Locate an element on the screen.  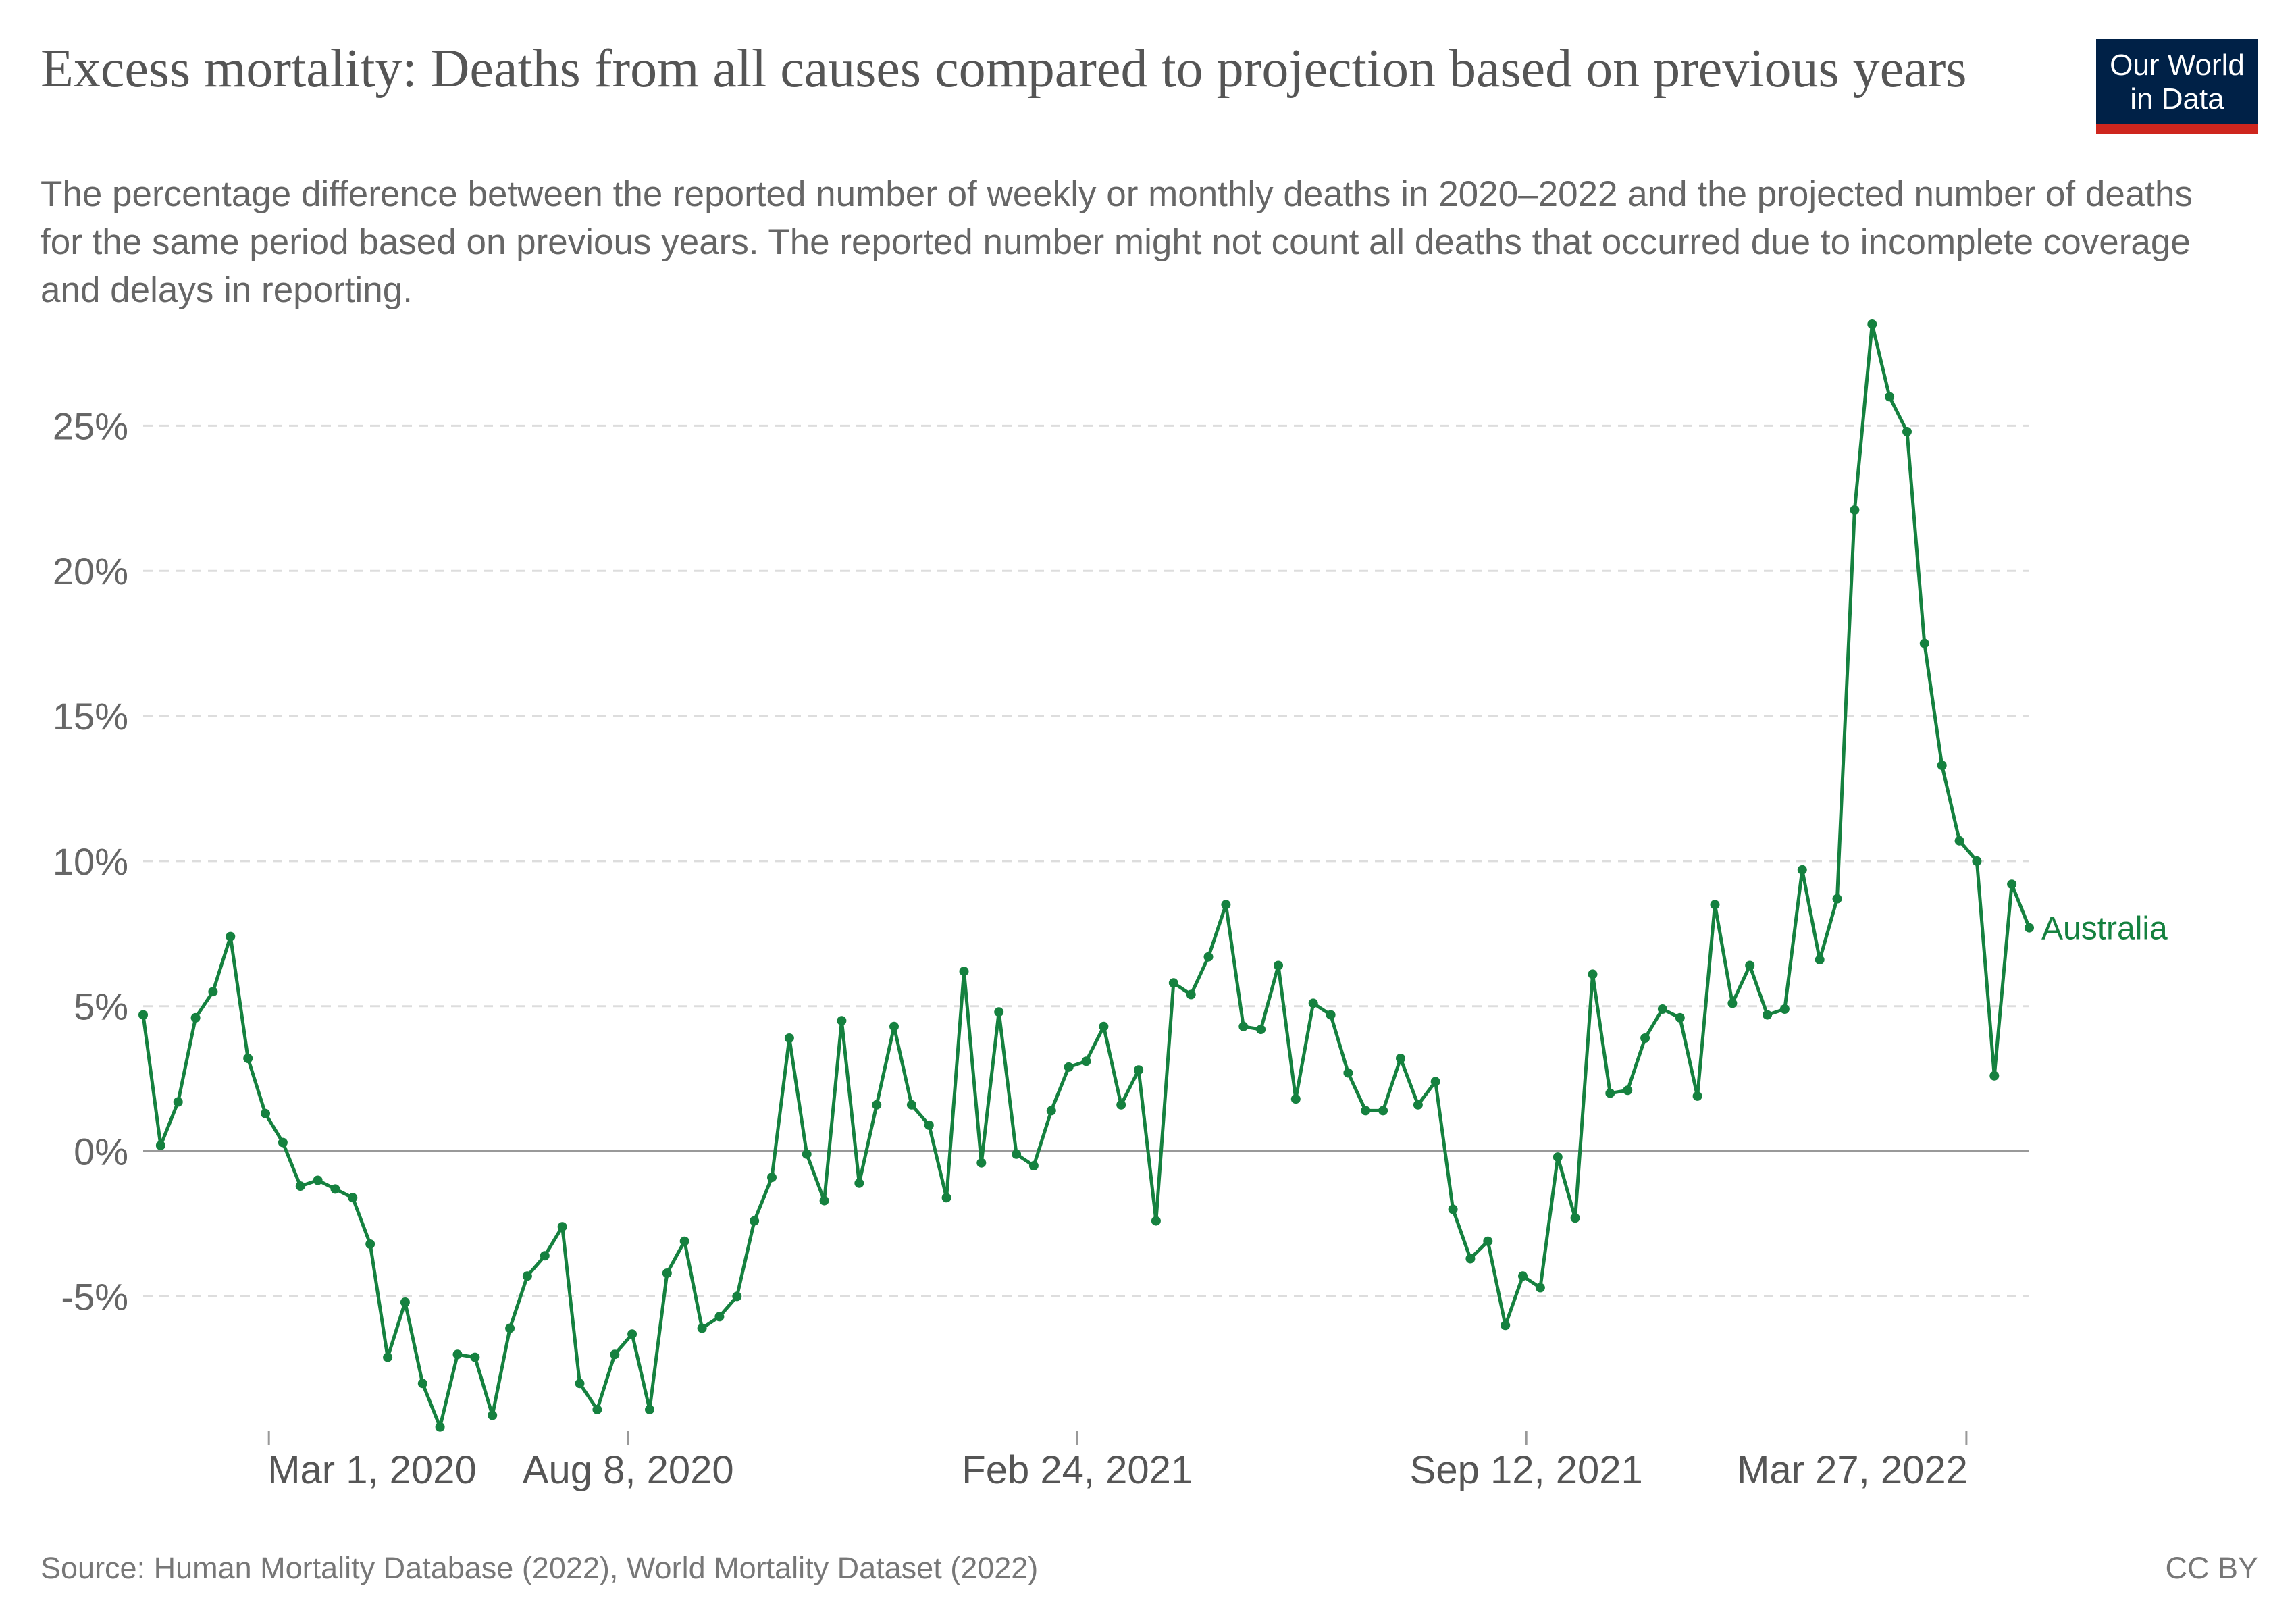
y-tick-label: 20% is located at coordinates (90, 571).